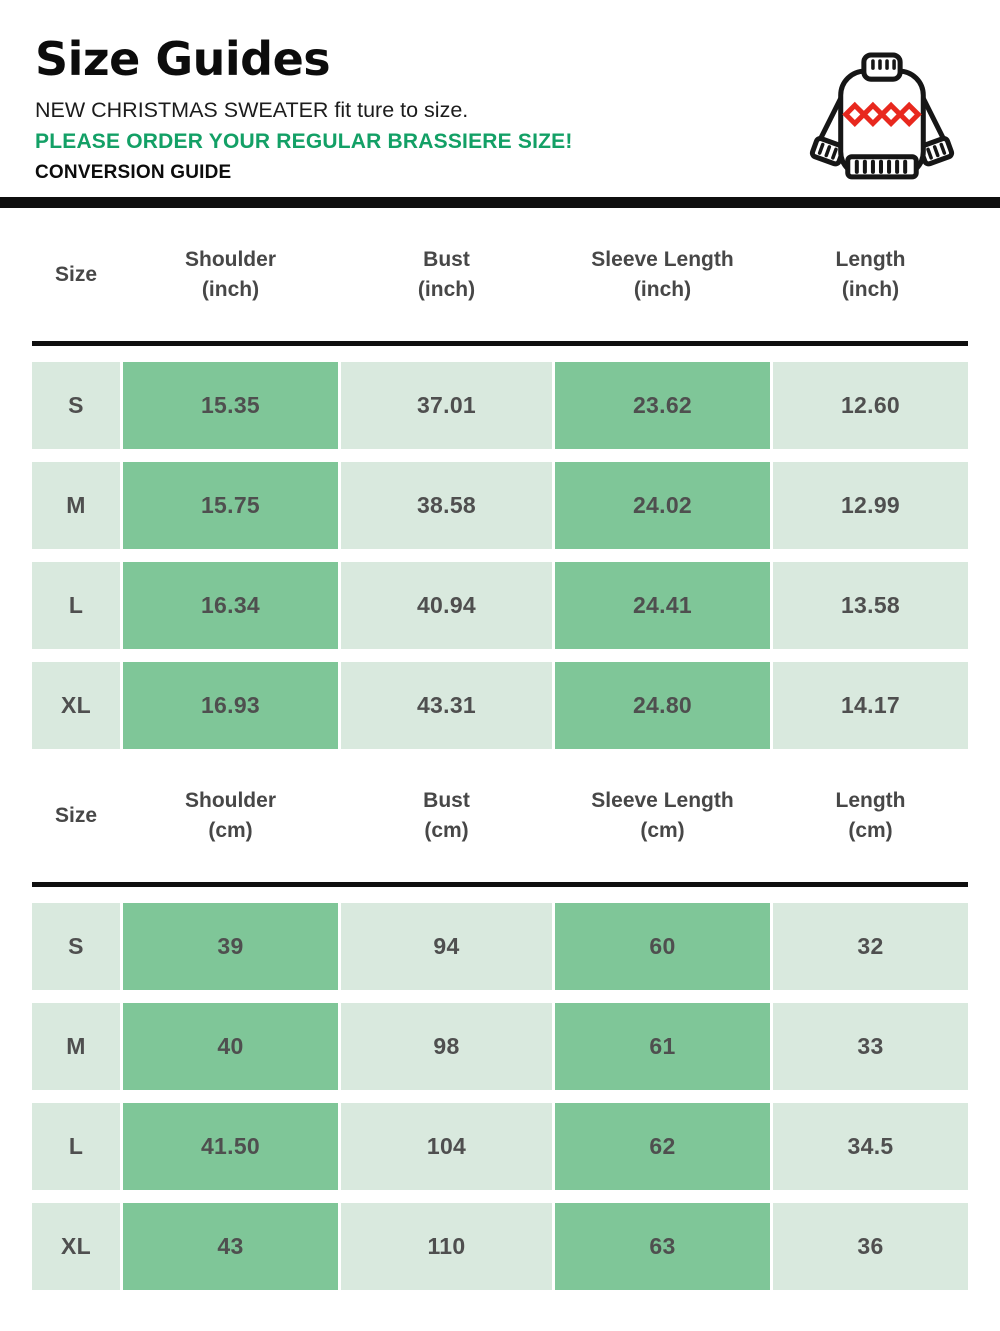  What do you see at coordinates (446, 705) in the screenshot?
I see `inch-row-xl-bust: 43.31` at bounding box center [446, 705].